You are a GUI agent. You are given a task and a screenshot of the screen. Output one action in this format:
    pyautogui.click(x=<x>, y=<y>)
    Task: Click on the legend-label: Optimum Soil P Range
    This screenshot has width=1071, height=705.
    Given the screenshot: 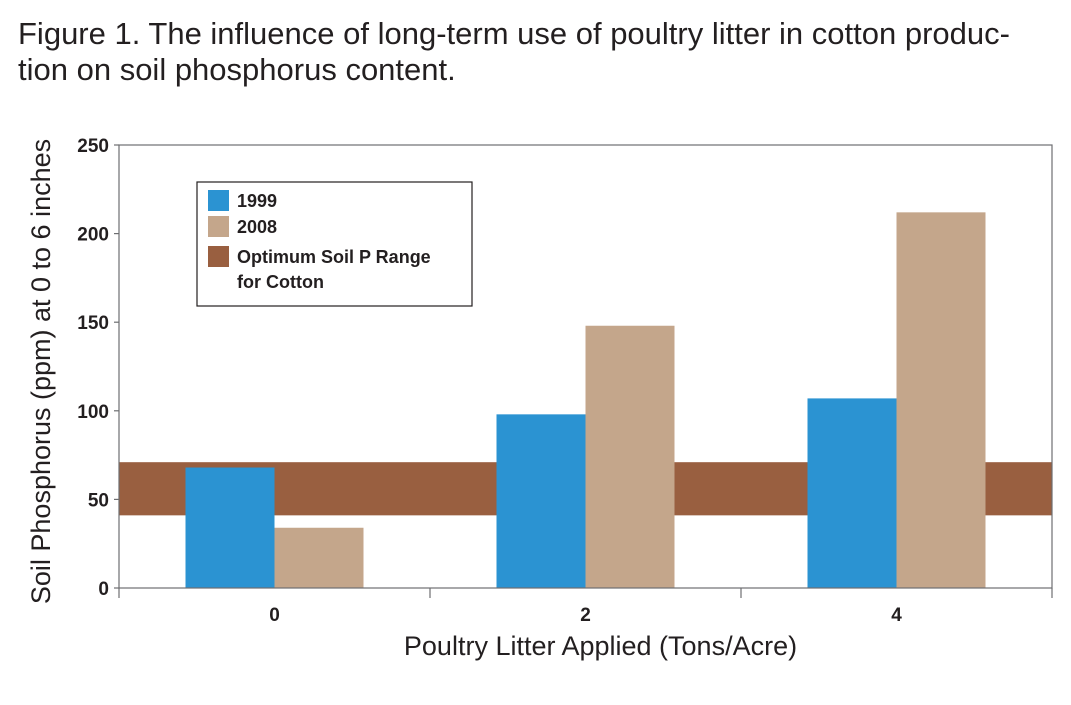 What is the action you would take?
    pyautogui.click(x=334, y=257)
    